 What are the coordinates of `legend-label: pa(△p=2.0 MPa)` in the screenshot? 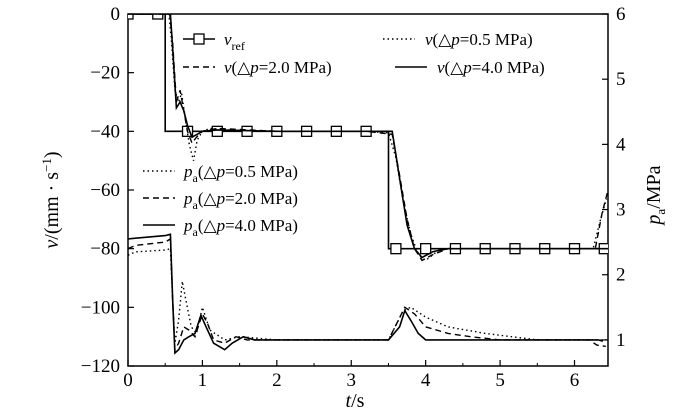 It's located at (240, 200).